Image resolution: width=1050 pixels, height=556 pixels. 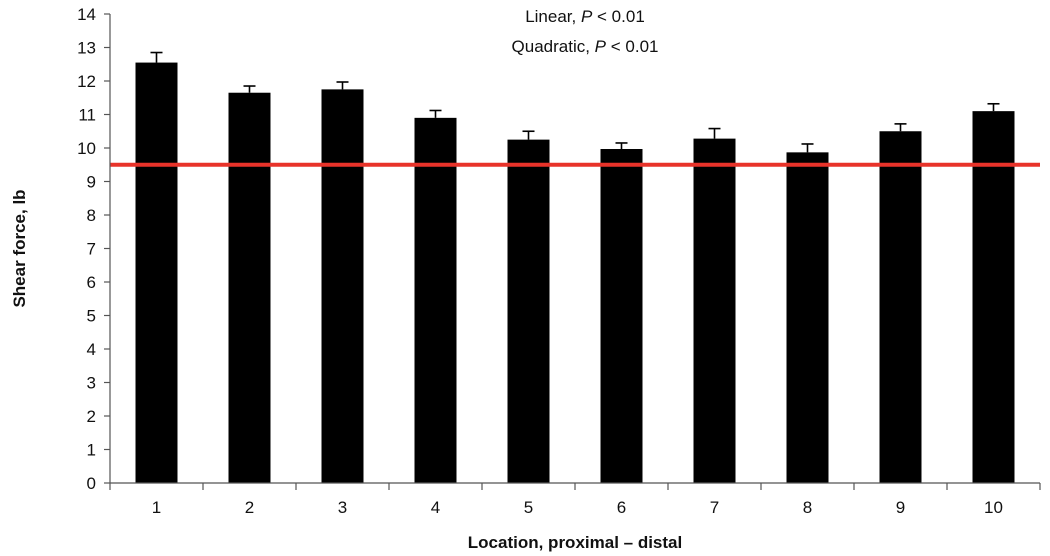 I want to click on y-tick-label-8: 8, so click(x=91, y=215).